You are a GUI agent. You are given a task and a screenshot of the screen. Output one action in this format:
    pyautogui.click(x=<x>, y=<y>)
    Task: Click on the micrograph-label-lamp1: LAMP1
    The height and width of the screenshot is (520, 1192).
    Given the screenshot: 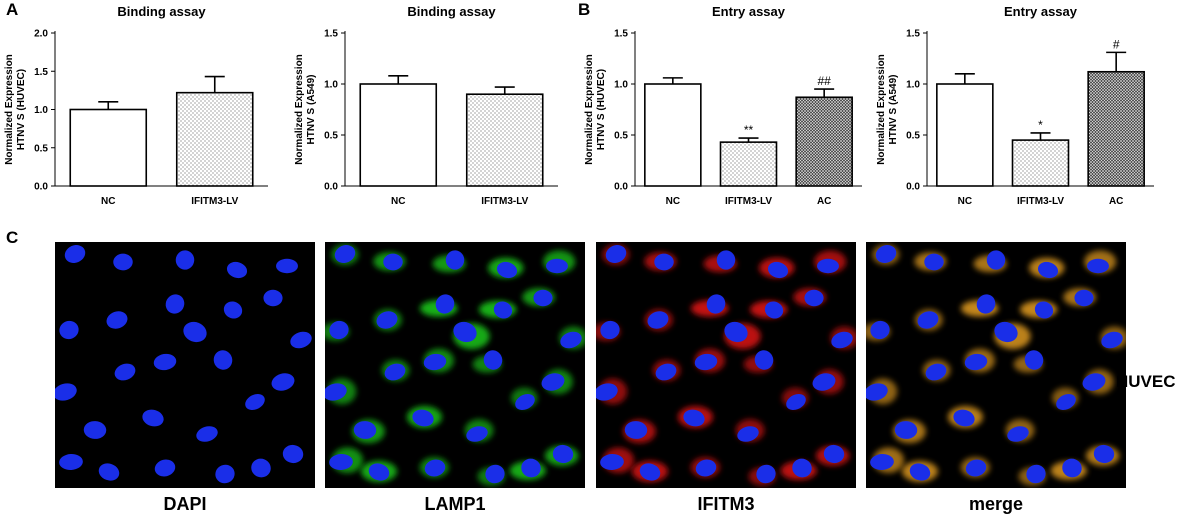 What is the action you would take?
    pyautogui.click(x=455, y=504)
    